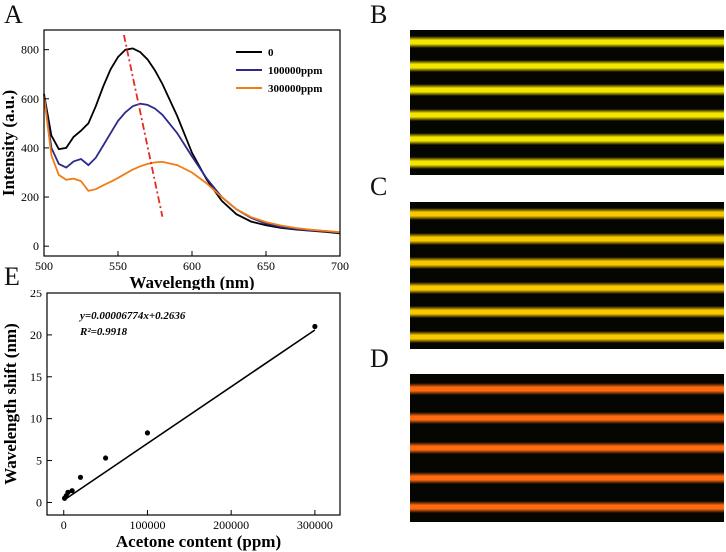 The height and width of the screenshot is (552, 726). I want to click on y-tick-label: 5, so click(39, 461).